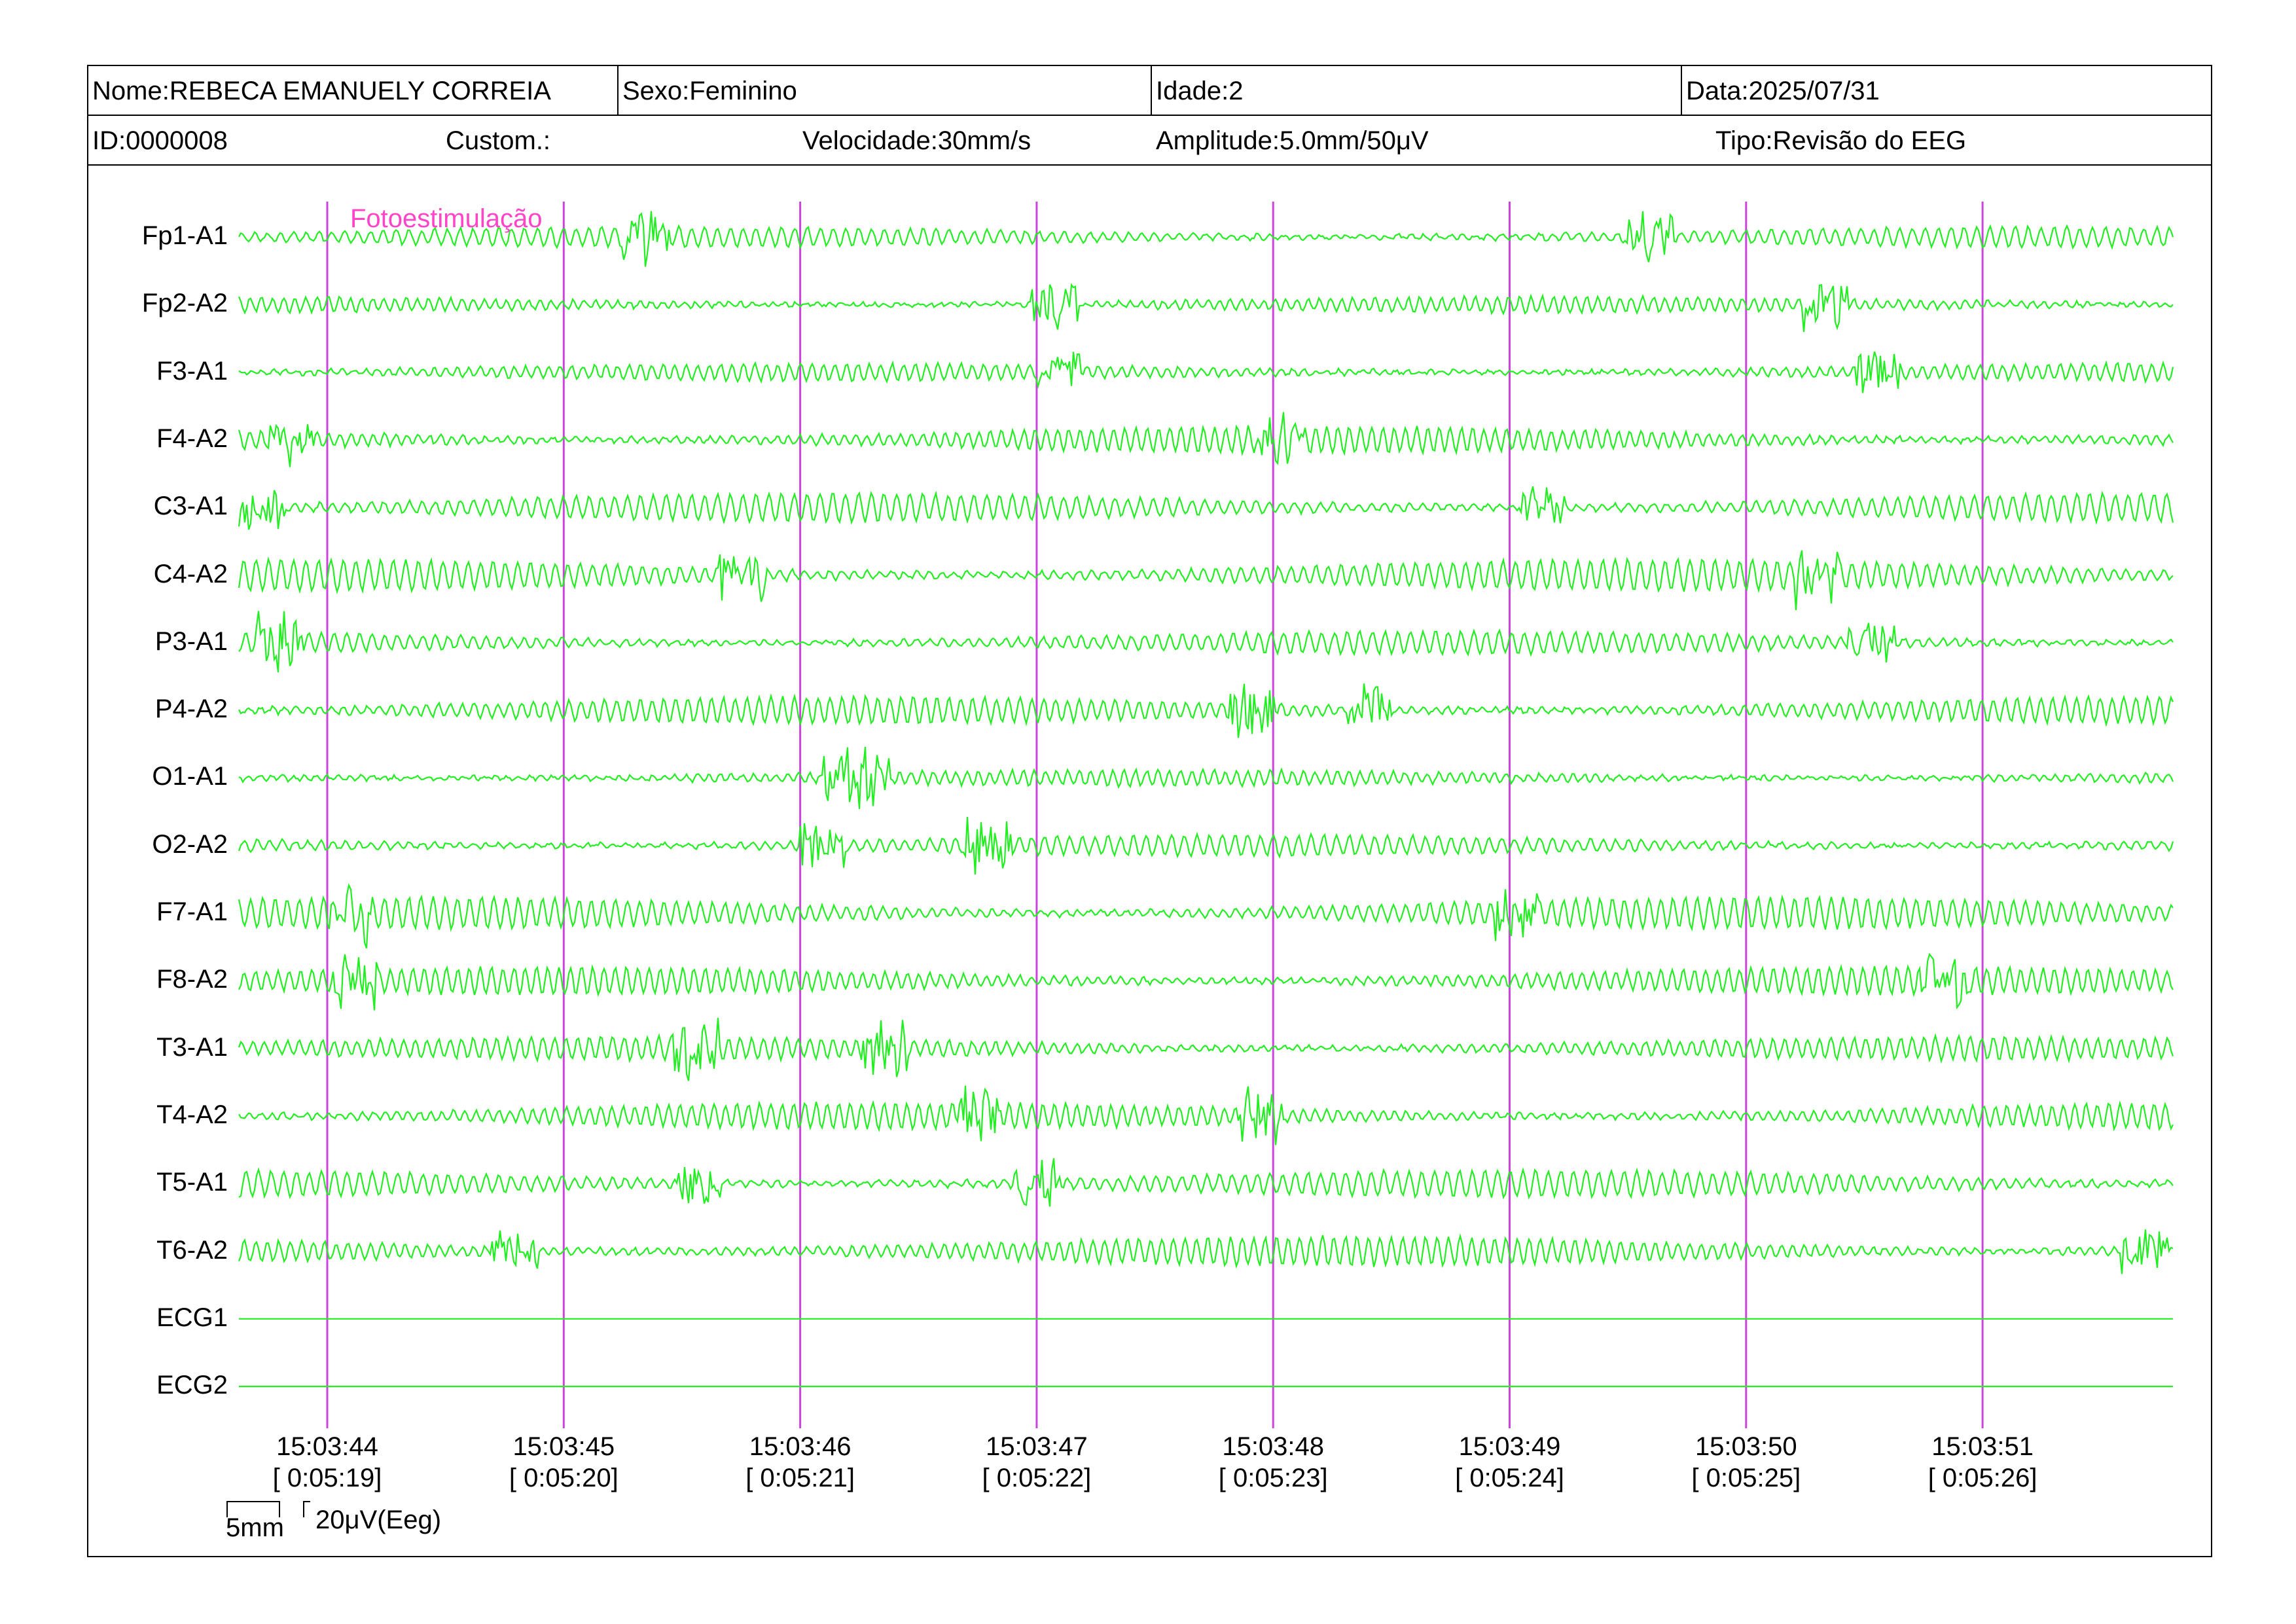 The height and width of the screenshot is (1624, 2296). What do you see at coordinates (190, 776) in the screenshot?
I see `channel-label: O1-A1` at bounding box center [190, 776].